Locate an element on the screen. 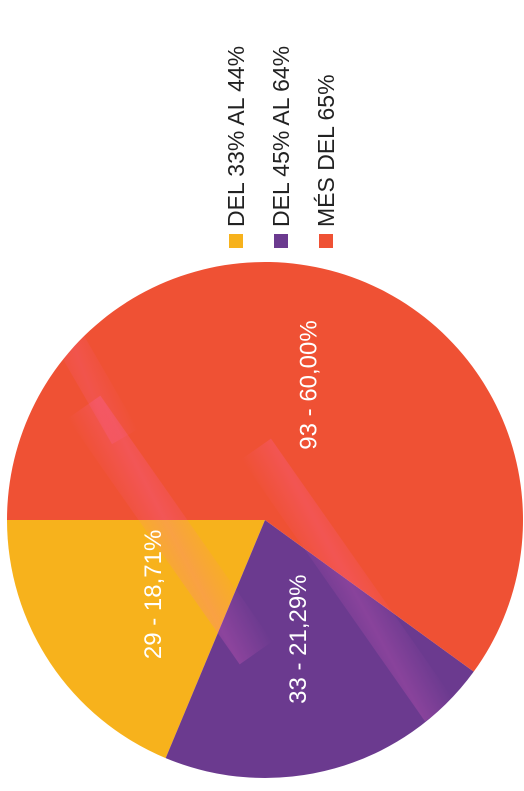 This screenshot has width=524, height=791. slice-data-label: 93 - 60,00% is located at coordinates (308, 384).